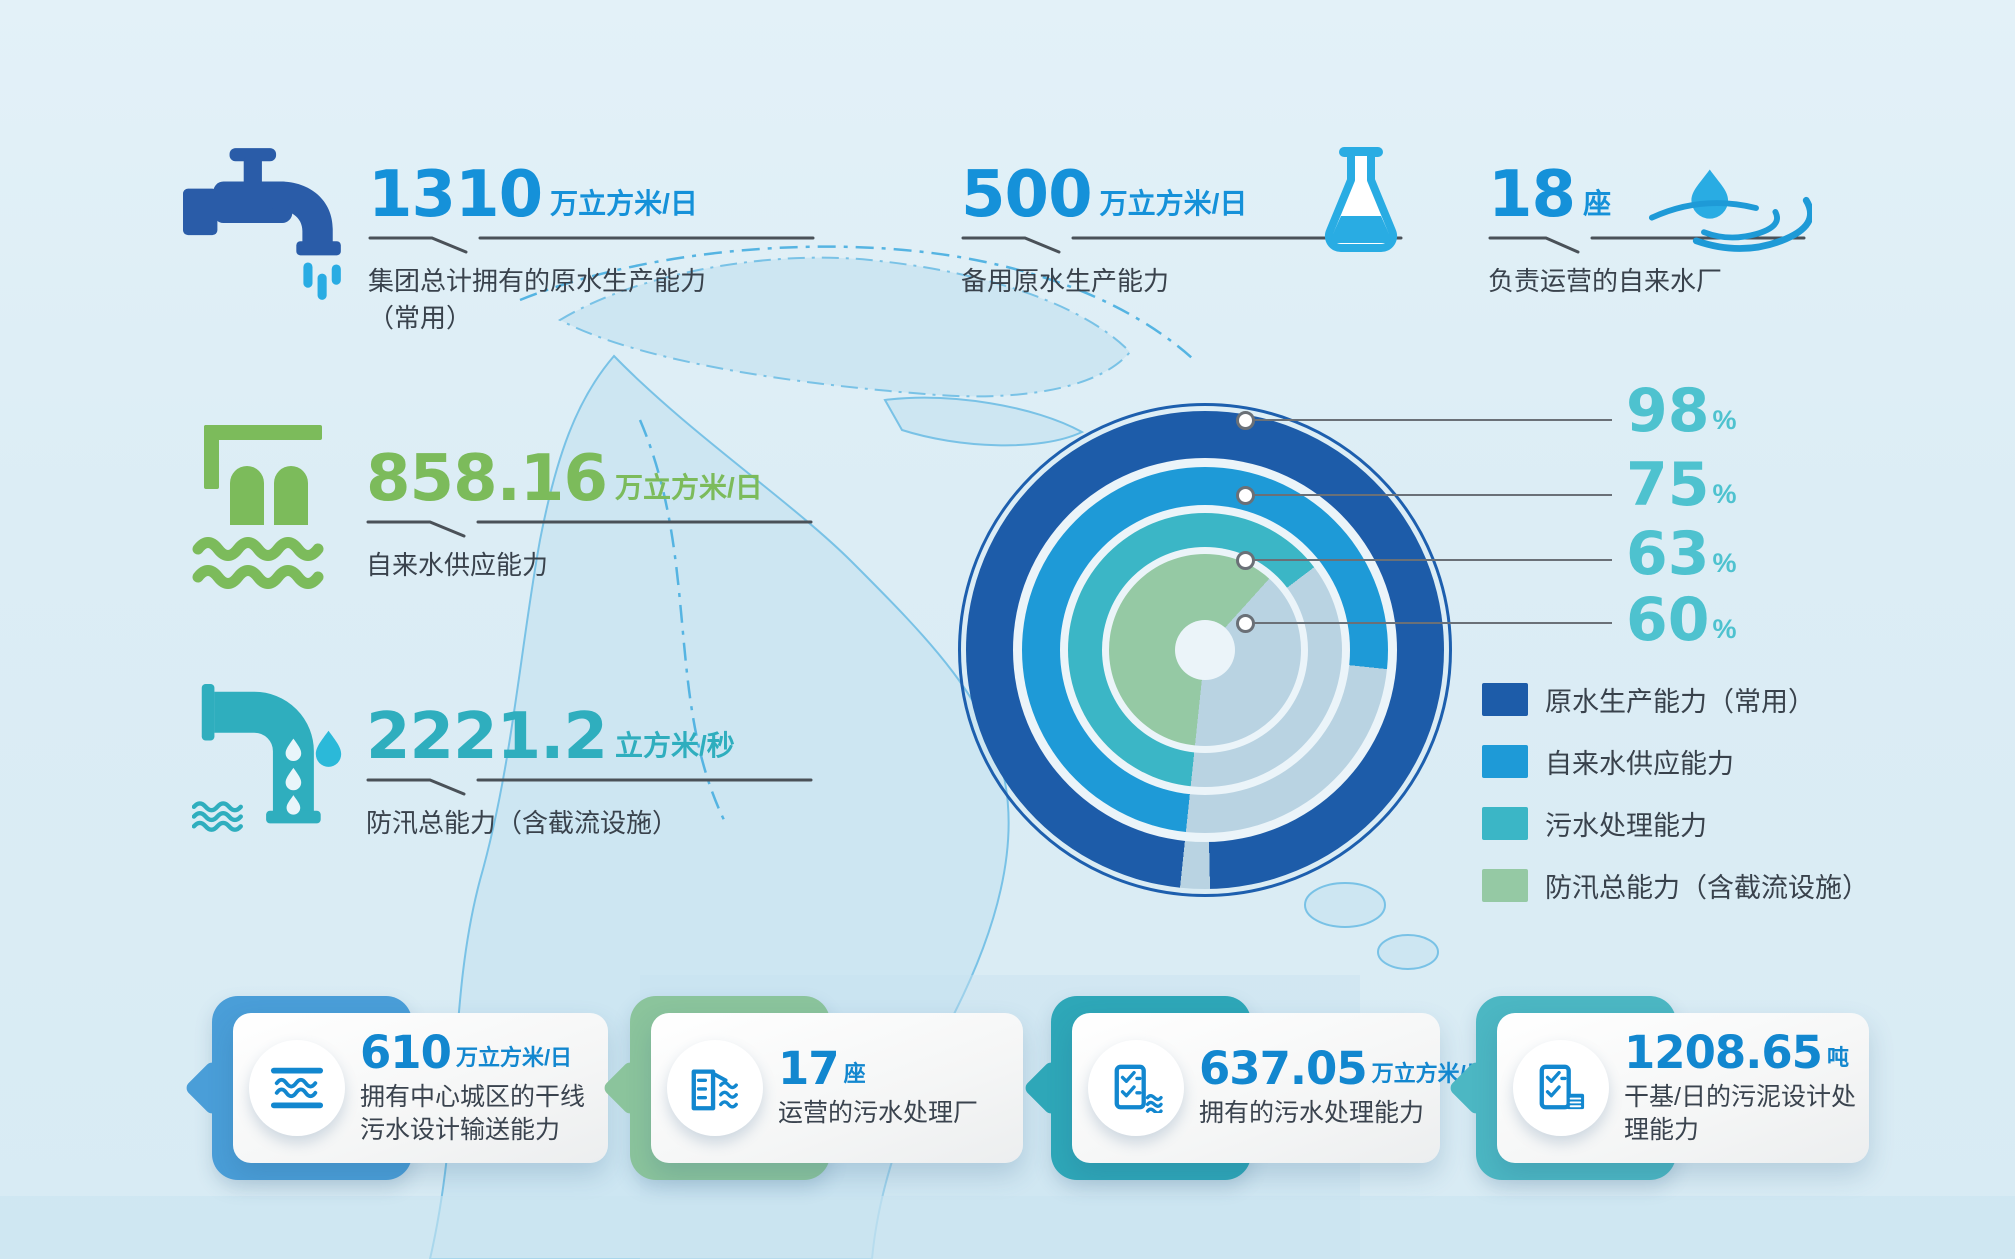  What do you see at coordinates (537, 281) in the screenshot?
I see `stat-description: 集团总计拥有的原水生产能力` at bounding box center [537, 281].